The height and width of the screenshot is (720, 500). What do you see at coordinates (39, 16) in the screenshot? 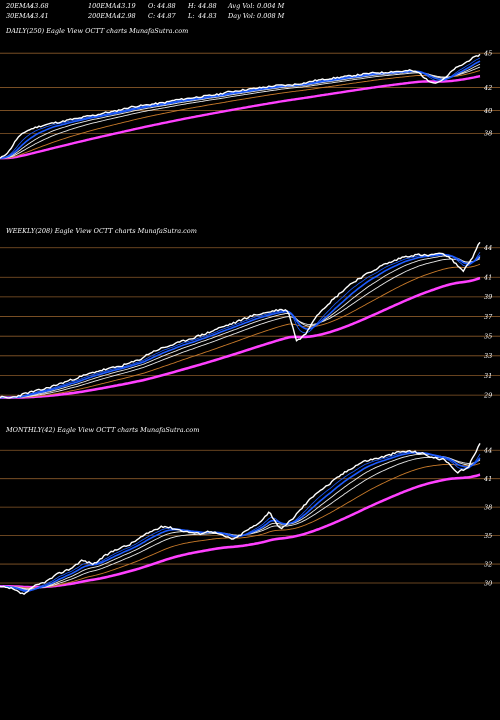
I see `stat-30ema-value: 43.41` at bounding box center [39, 16].